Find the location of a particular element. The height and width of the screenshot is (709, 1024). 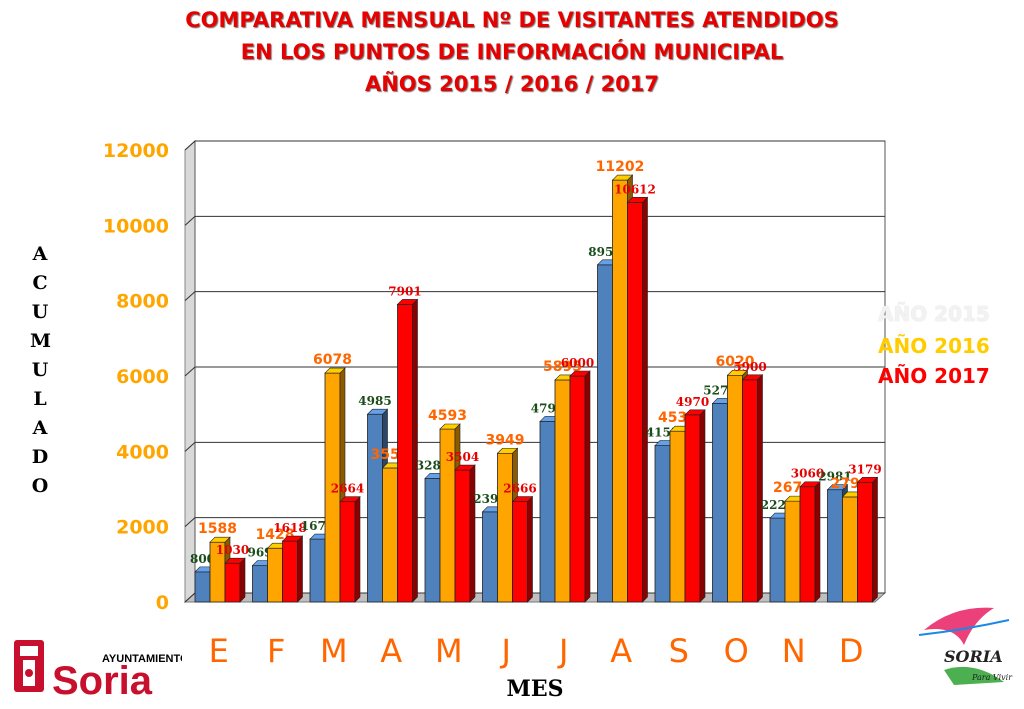

data-label: 5895 is located at coordinates (562, 367).